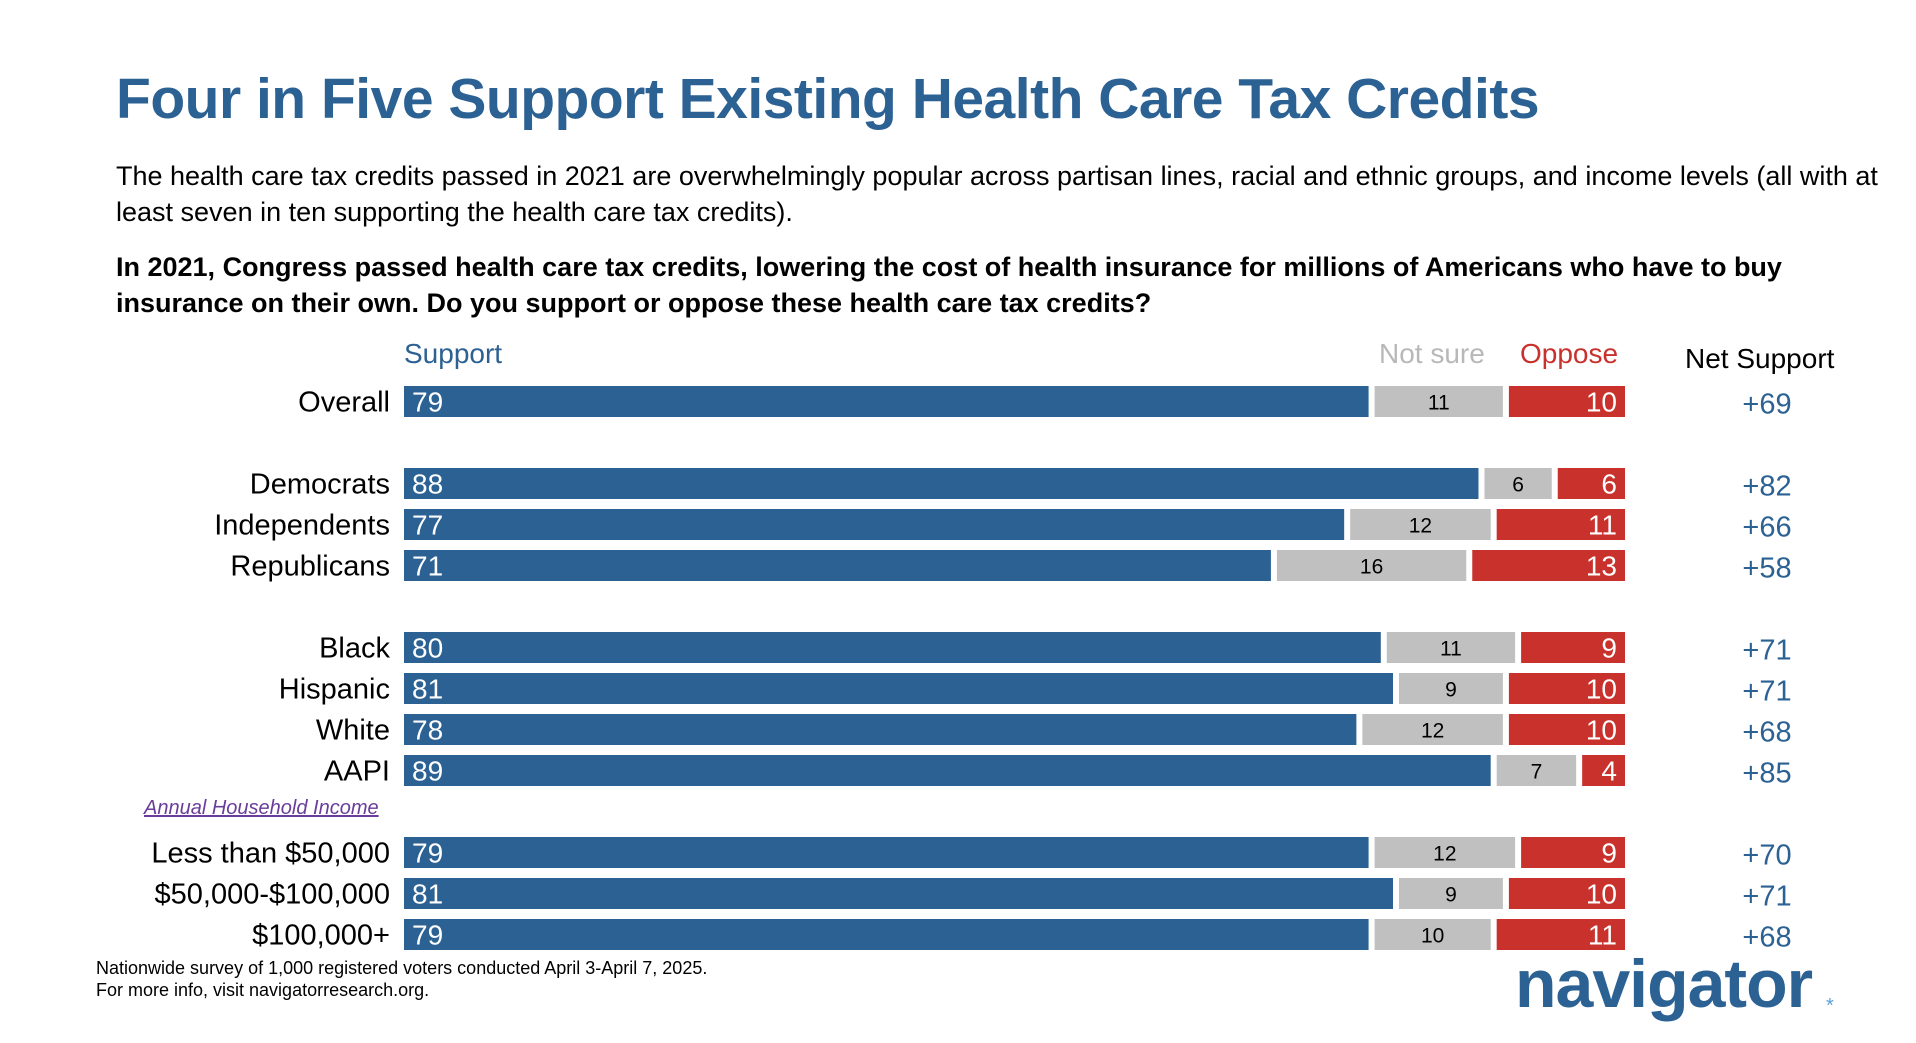  Describe the element at coordinates (1766, 856) in the screenshot. I see `net-support-value: +70` at that location.